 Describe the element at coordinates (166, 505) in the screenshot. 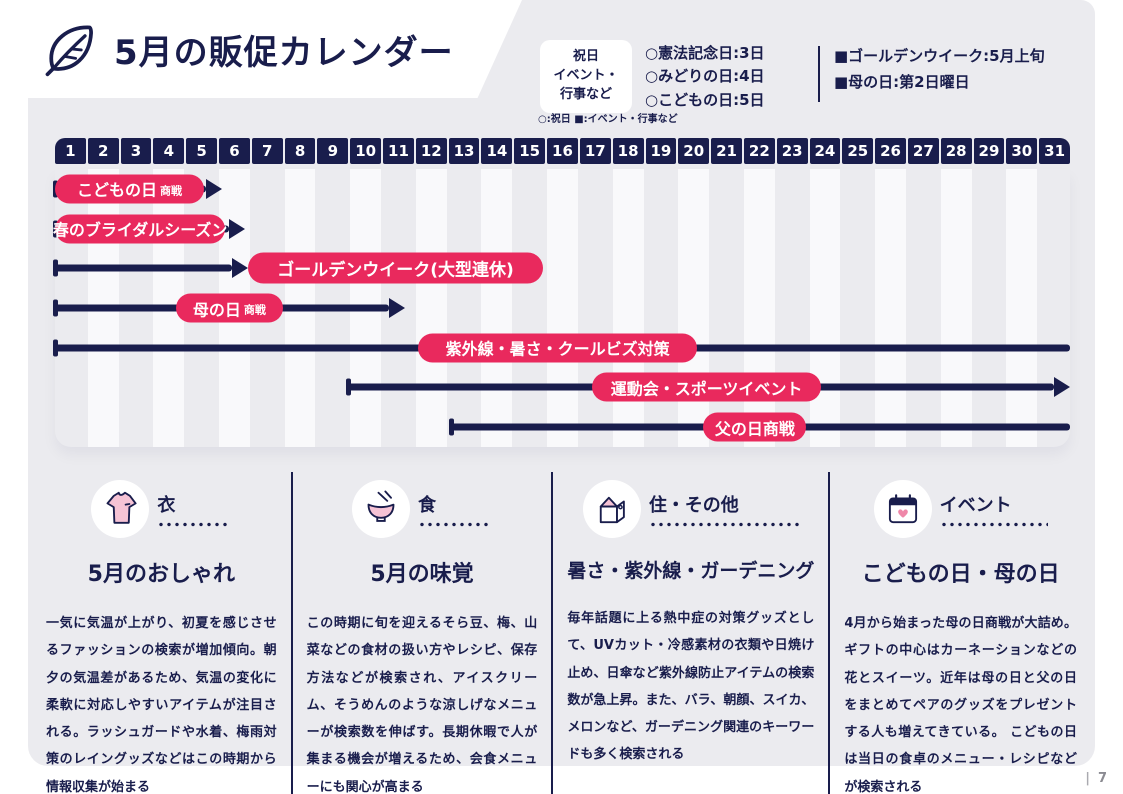

I see `category-label: 衣` at that location.